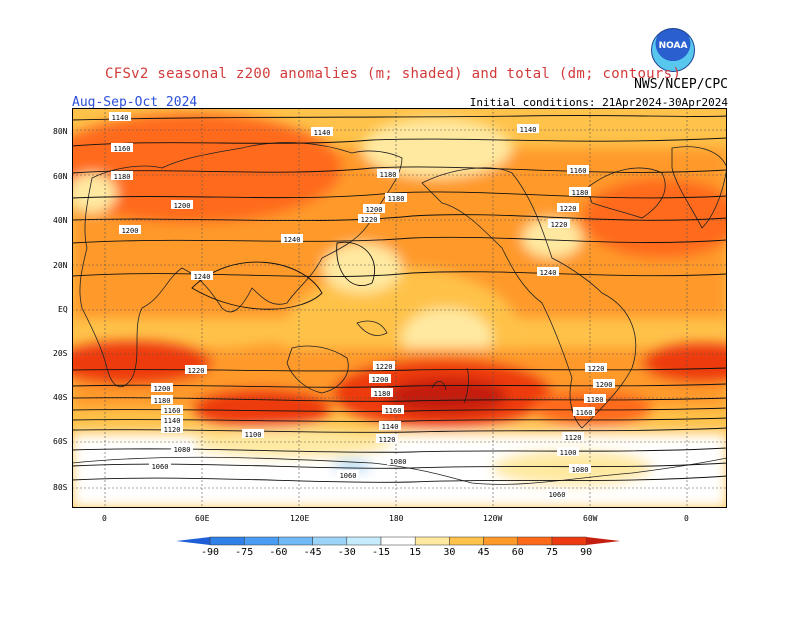 The image size is (800, 618). Describe the element at coordinates (210, 552) in the screenshot. I see `colorbar-tick-label: -90` at that location.